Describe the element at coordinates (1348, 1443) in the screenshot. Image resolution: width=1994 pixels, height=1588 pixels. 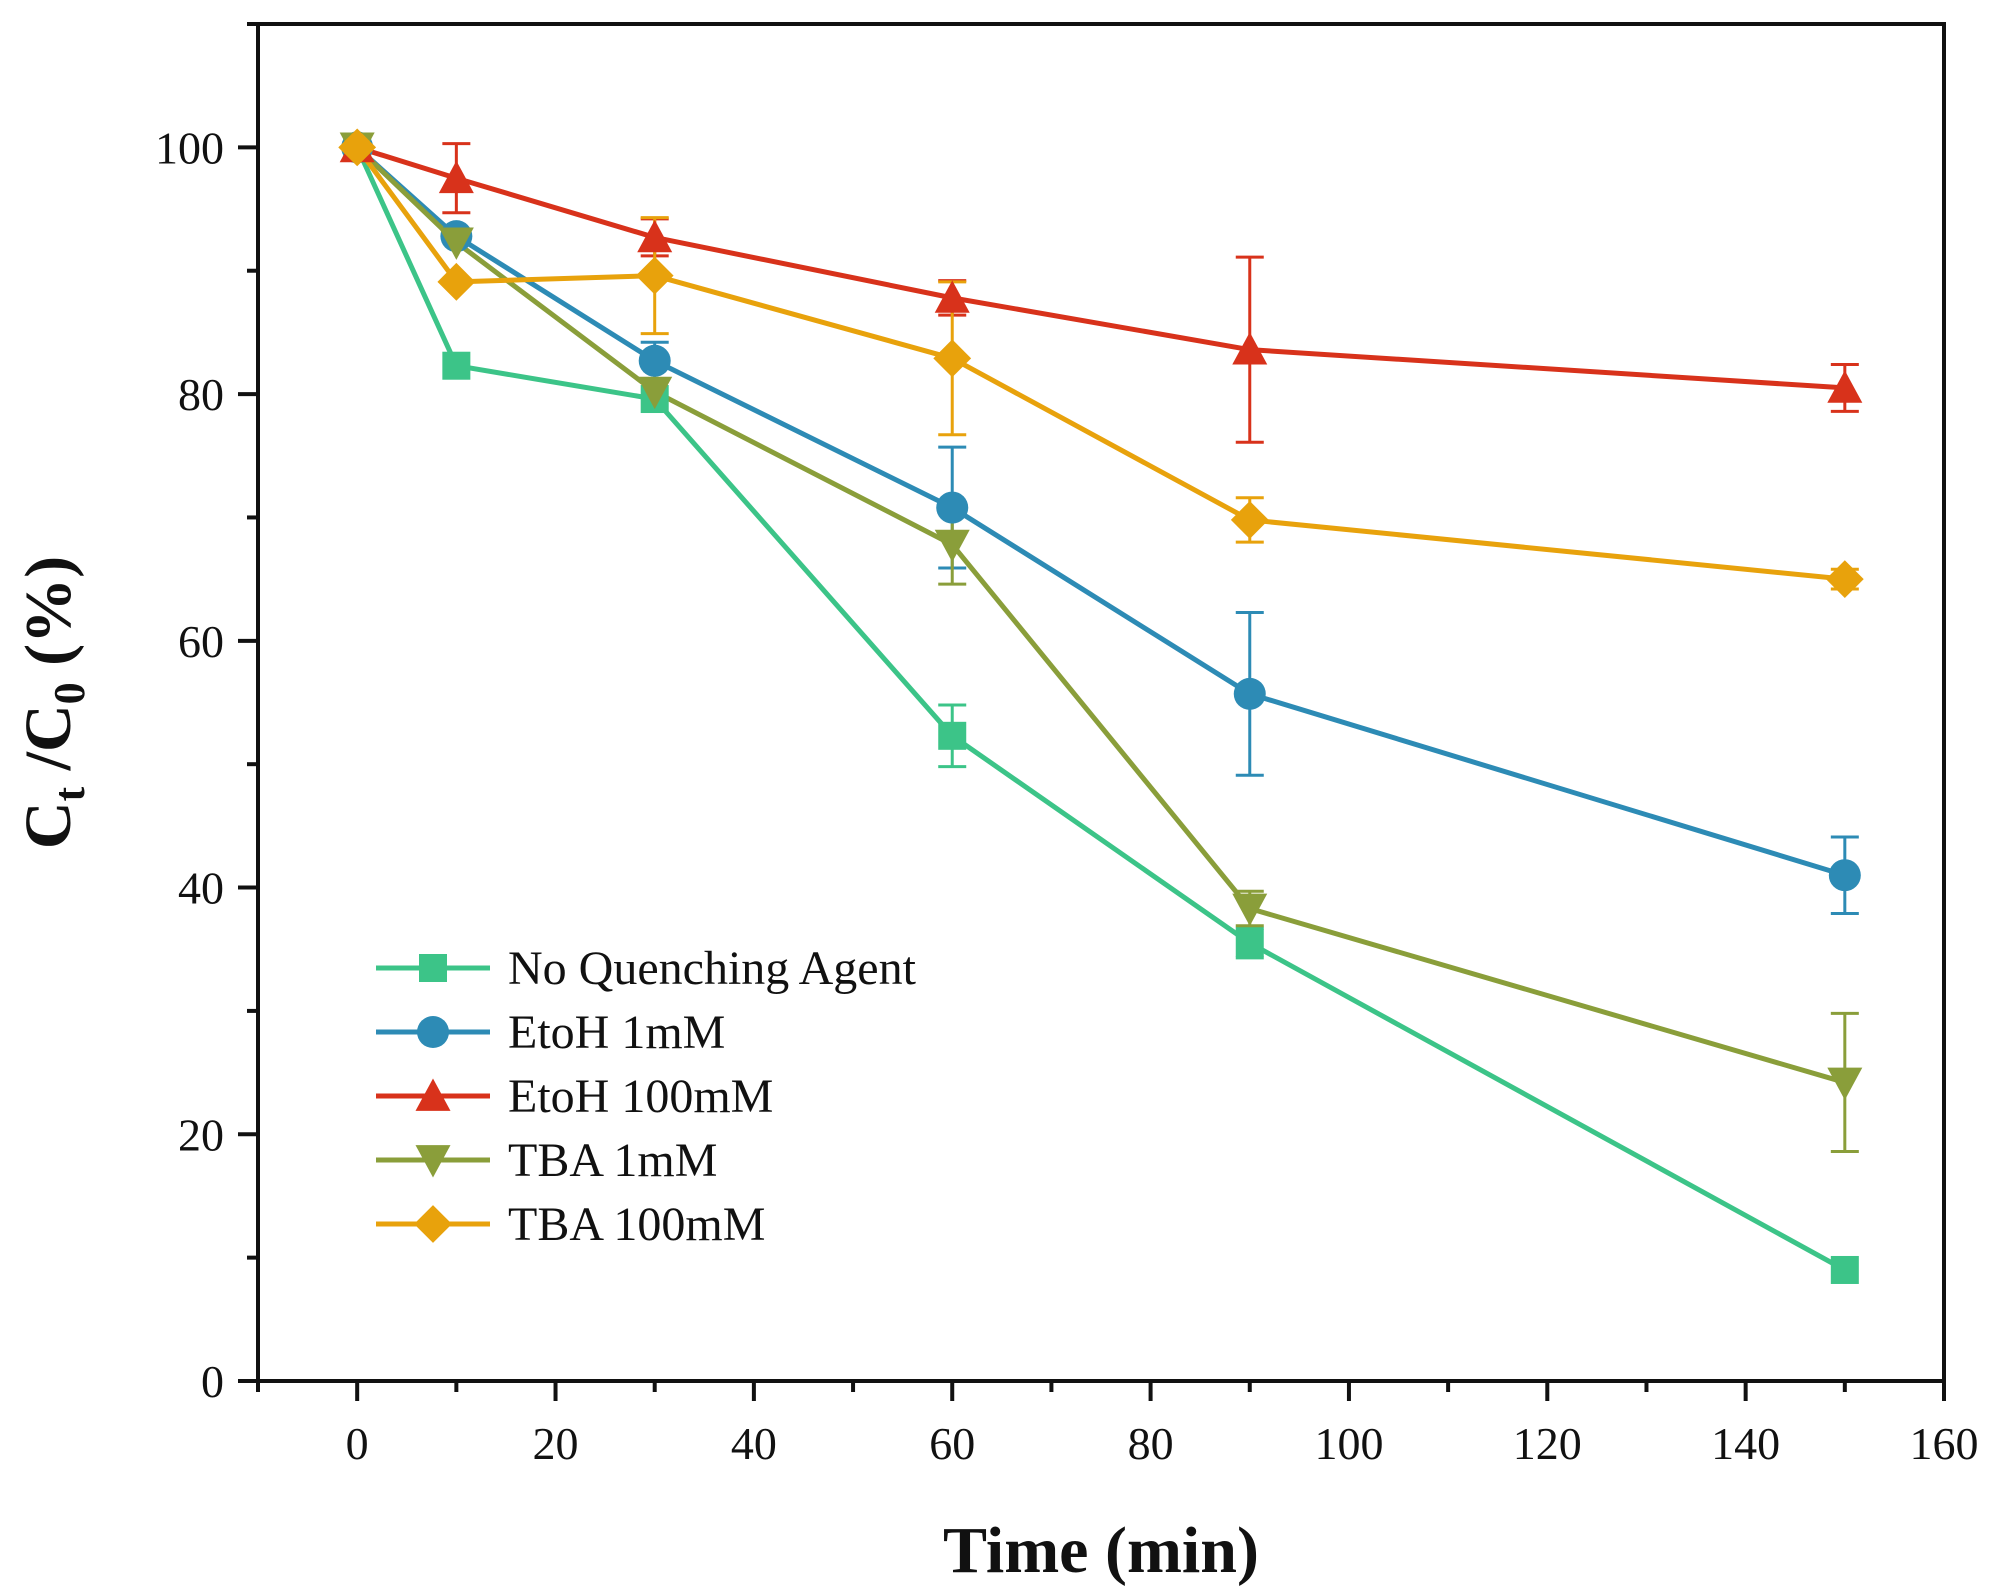
I see `x-tick-label: 100` at that location.